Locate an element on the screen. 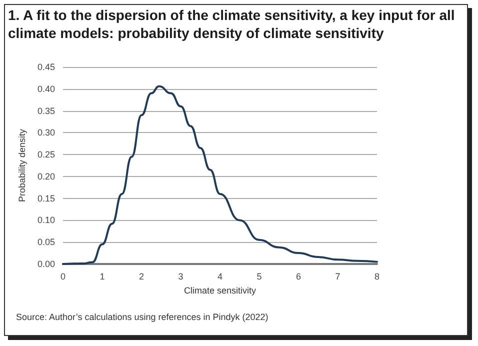 Image resolution: width=478 pixels, height=346 pixels. x-tick-label: 5 is located at coordinates (259, 277).